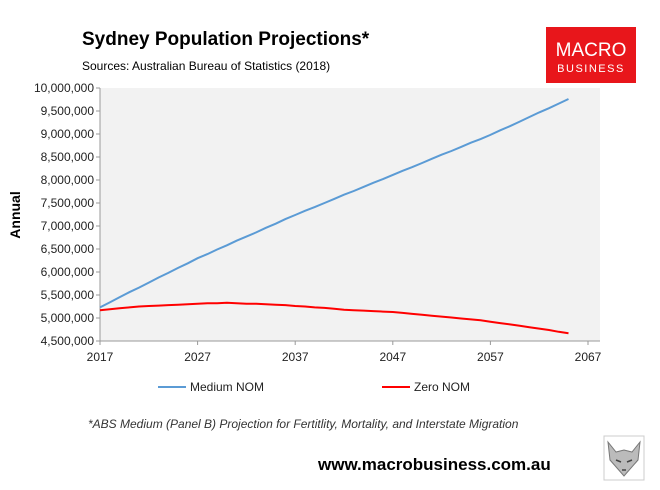 The width and height of the screenshot is (660, 490). I want to click on y-tick-label: 9,000,000, so click(68, 134).